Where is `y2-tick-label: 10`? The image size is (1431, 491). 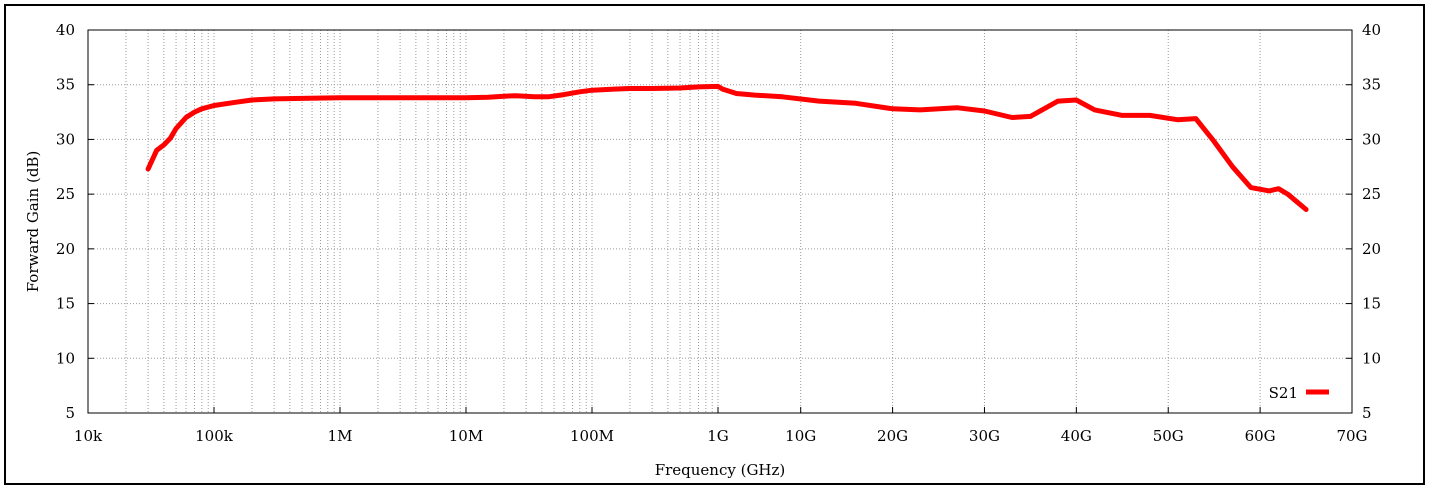 y2-tick-label: 10 is located at coordinates (1371, 358).